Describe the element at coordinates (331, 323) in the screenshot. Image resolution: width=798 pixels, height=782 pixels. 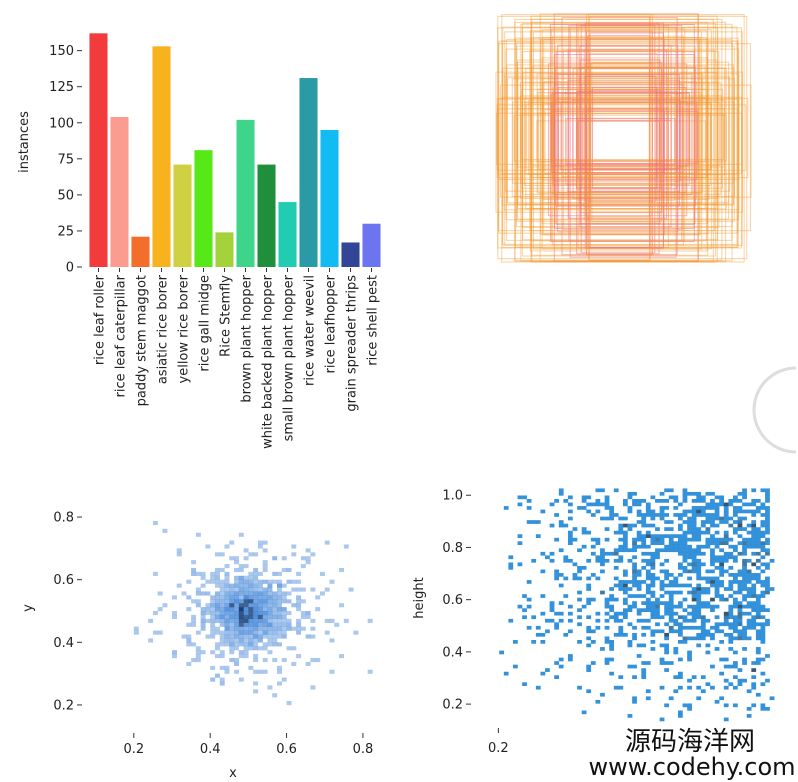
I see `bar-x-tick-label: rice leafhopper` at that location.